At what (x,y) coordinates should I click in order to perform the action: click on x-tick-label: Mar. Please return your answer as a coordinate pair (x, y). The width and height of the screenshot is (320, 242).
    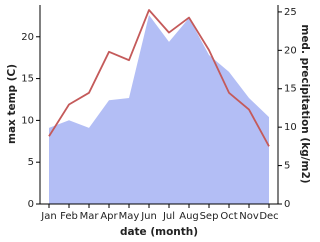
    Looking at the image, I should click on (90, 216).